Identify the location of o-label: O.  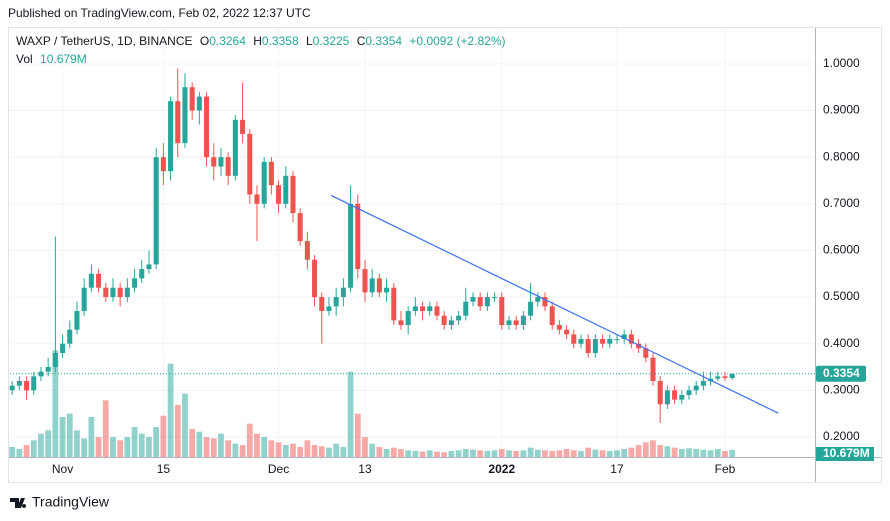
(204, 41).